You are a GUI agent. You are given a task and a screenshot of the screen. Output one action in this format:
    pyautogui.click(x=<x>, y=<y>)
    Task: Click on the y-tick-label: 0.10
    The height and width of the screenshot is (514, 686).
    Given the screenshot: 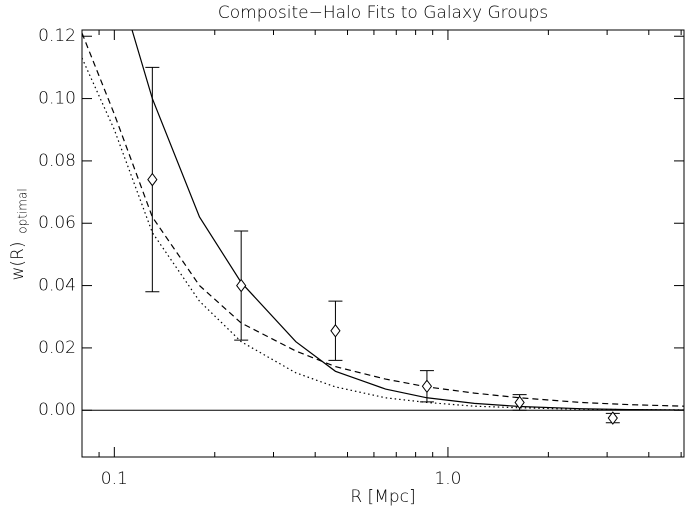 What is the action you would take?
    pyautogui.click(x=57, y=99)
    